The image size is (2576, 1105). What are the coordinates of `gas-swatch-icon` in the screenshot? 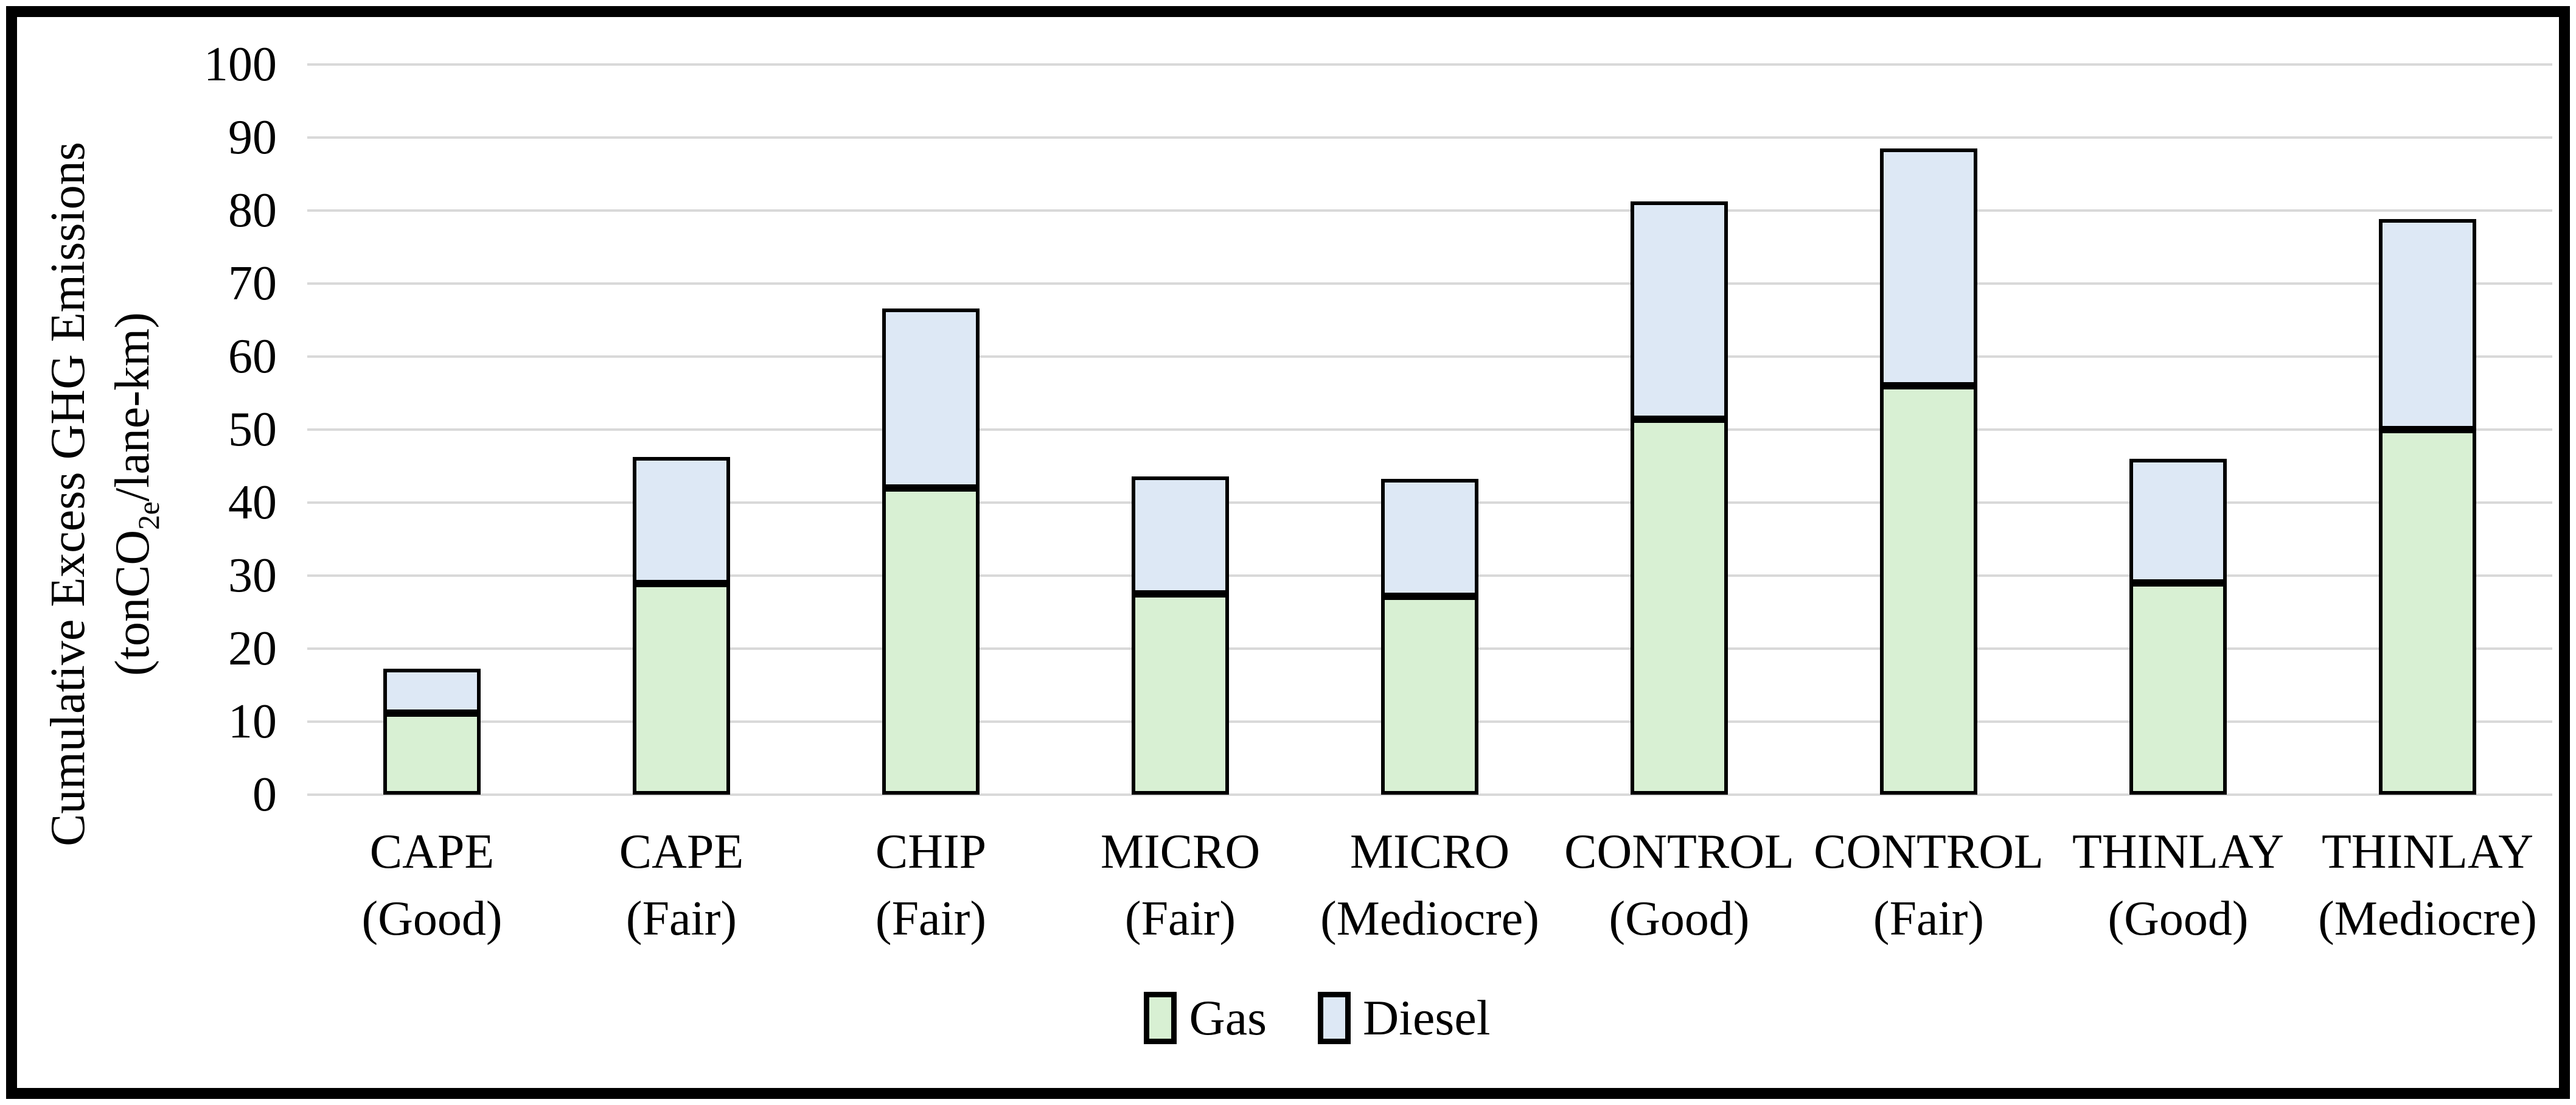 It's located at (1160, 1018).